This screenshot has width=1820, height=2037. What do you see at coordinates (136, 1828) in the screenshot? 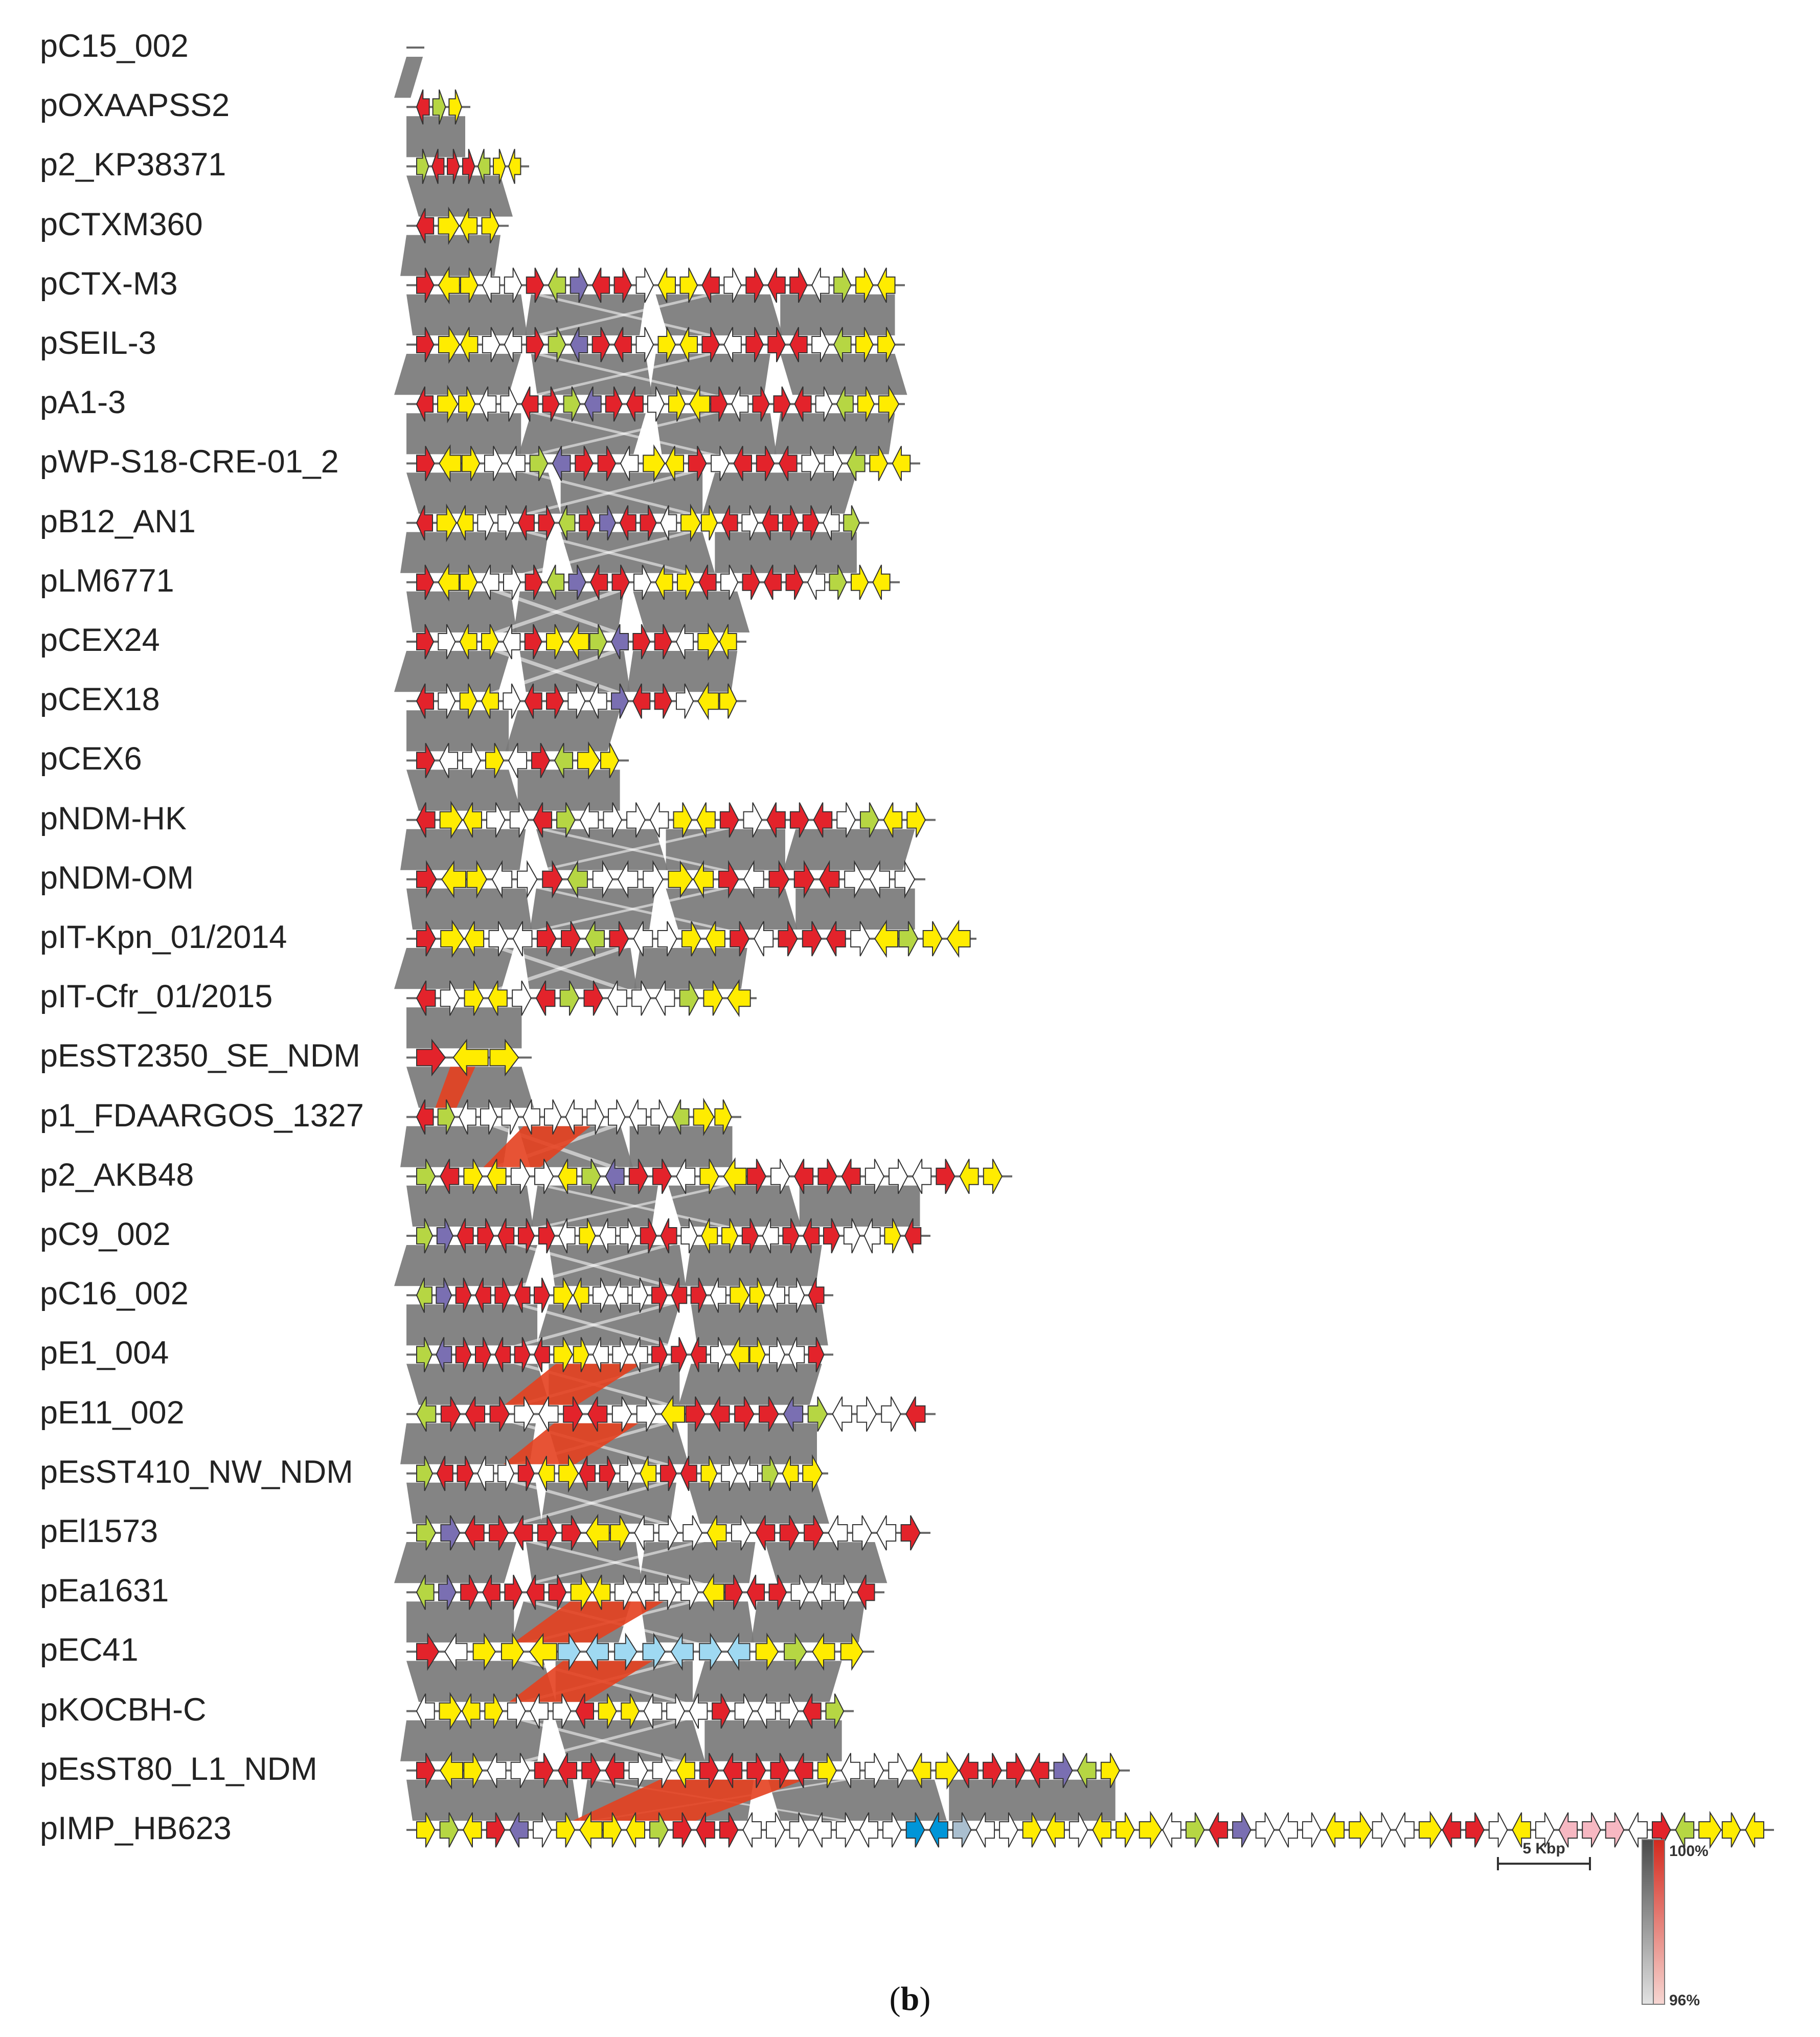
I see `track-label: pIMP_HB623` at bounding box center [136, 1828].